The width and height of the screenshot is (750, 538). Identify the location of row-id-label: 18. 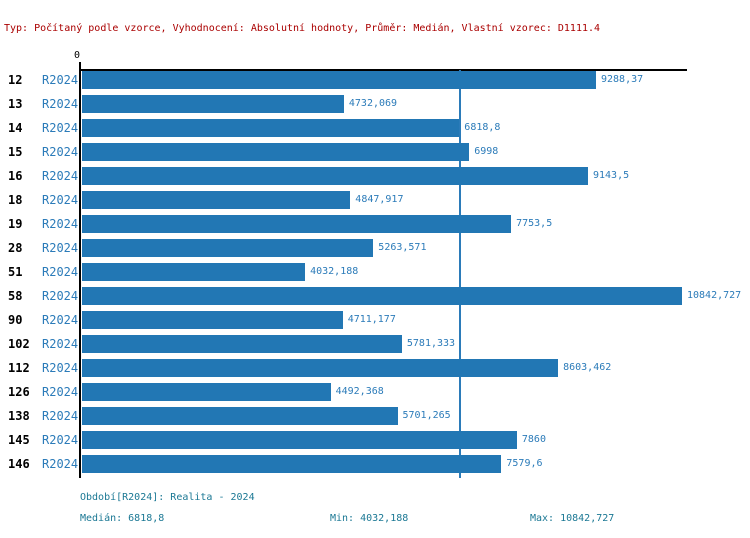
(15, 200).